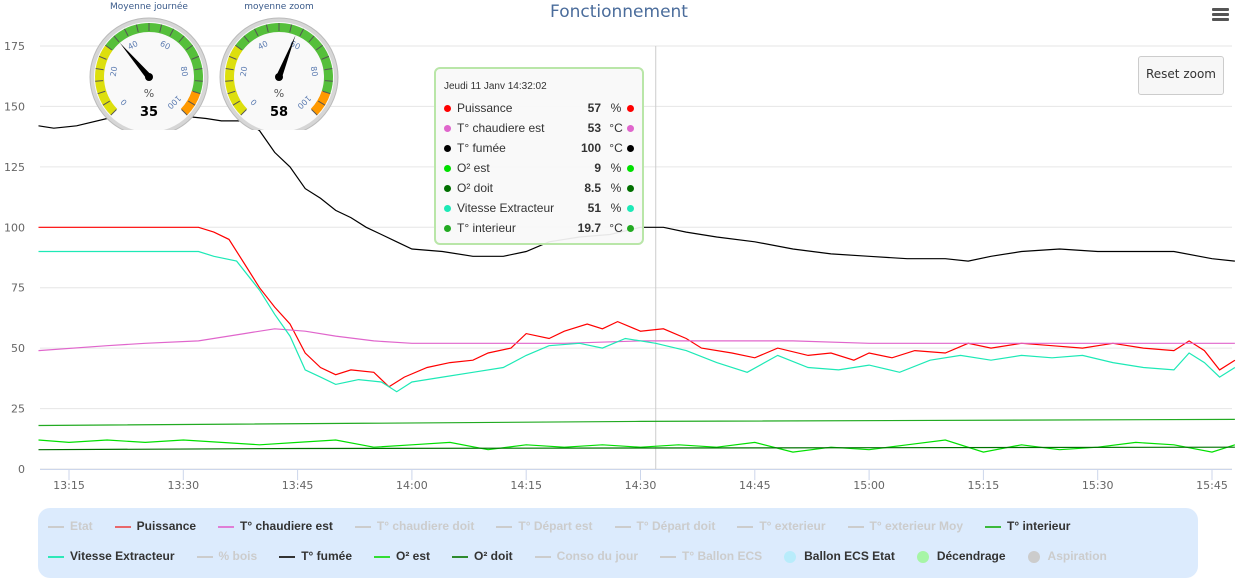 This screenshot has width=1238, height=585. What do you see at coordinates (14, 167) in the screenshot?
I see `y-tick-label: 125` at bounding box center [14, 167].